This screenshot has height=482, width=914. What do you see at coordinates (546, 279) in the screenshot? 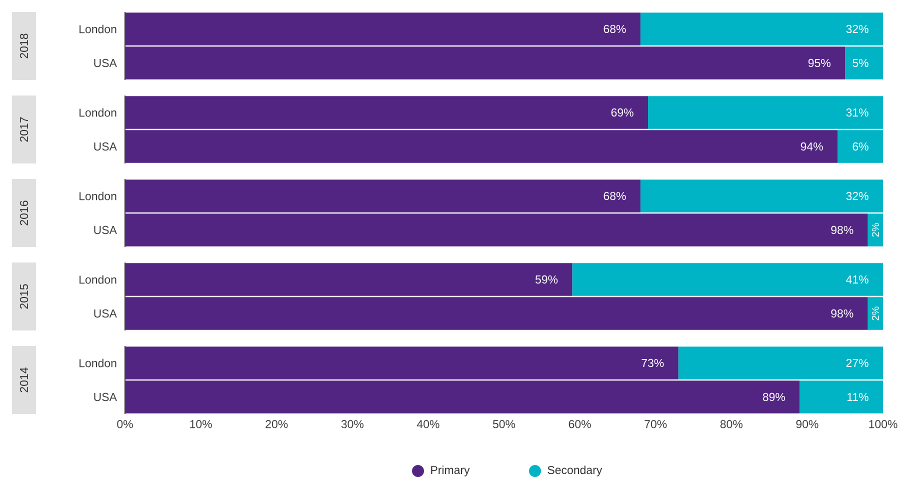
I see `data-label: 59%` at bounding box center [546, 279].